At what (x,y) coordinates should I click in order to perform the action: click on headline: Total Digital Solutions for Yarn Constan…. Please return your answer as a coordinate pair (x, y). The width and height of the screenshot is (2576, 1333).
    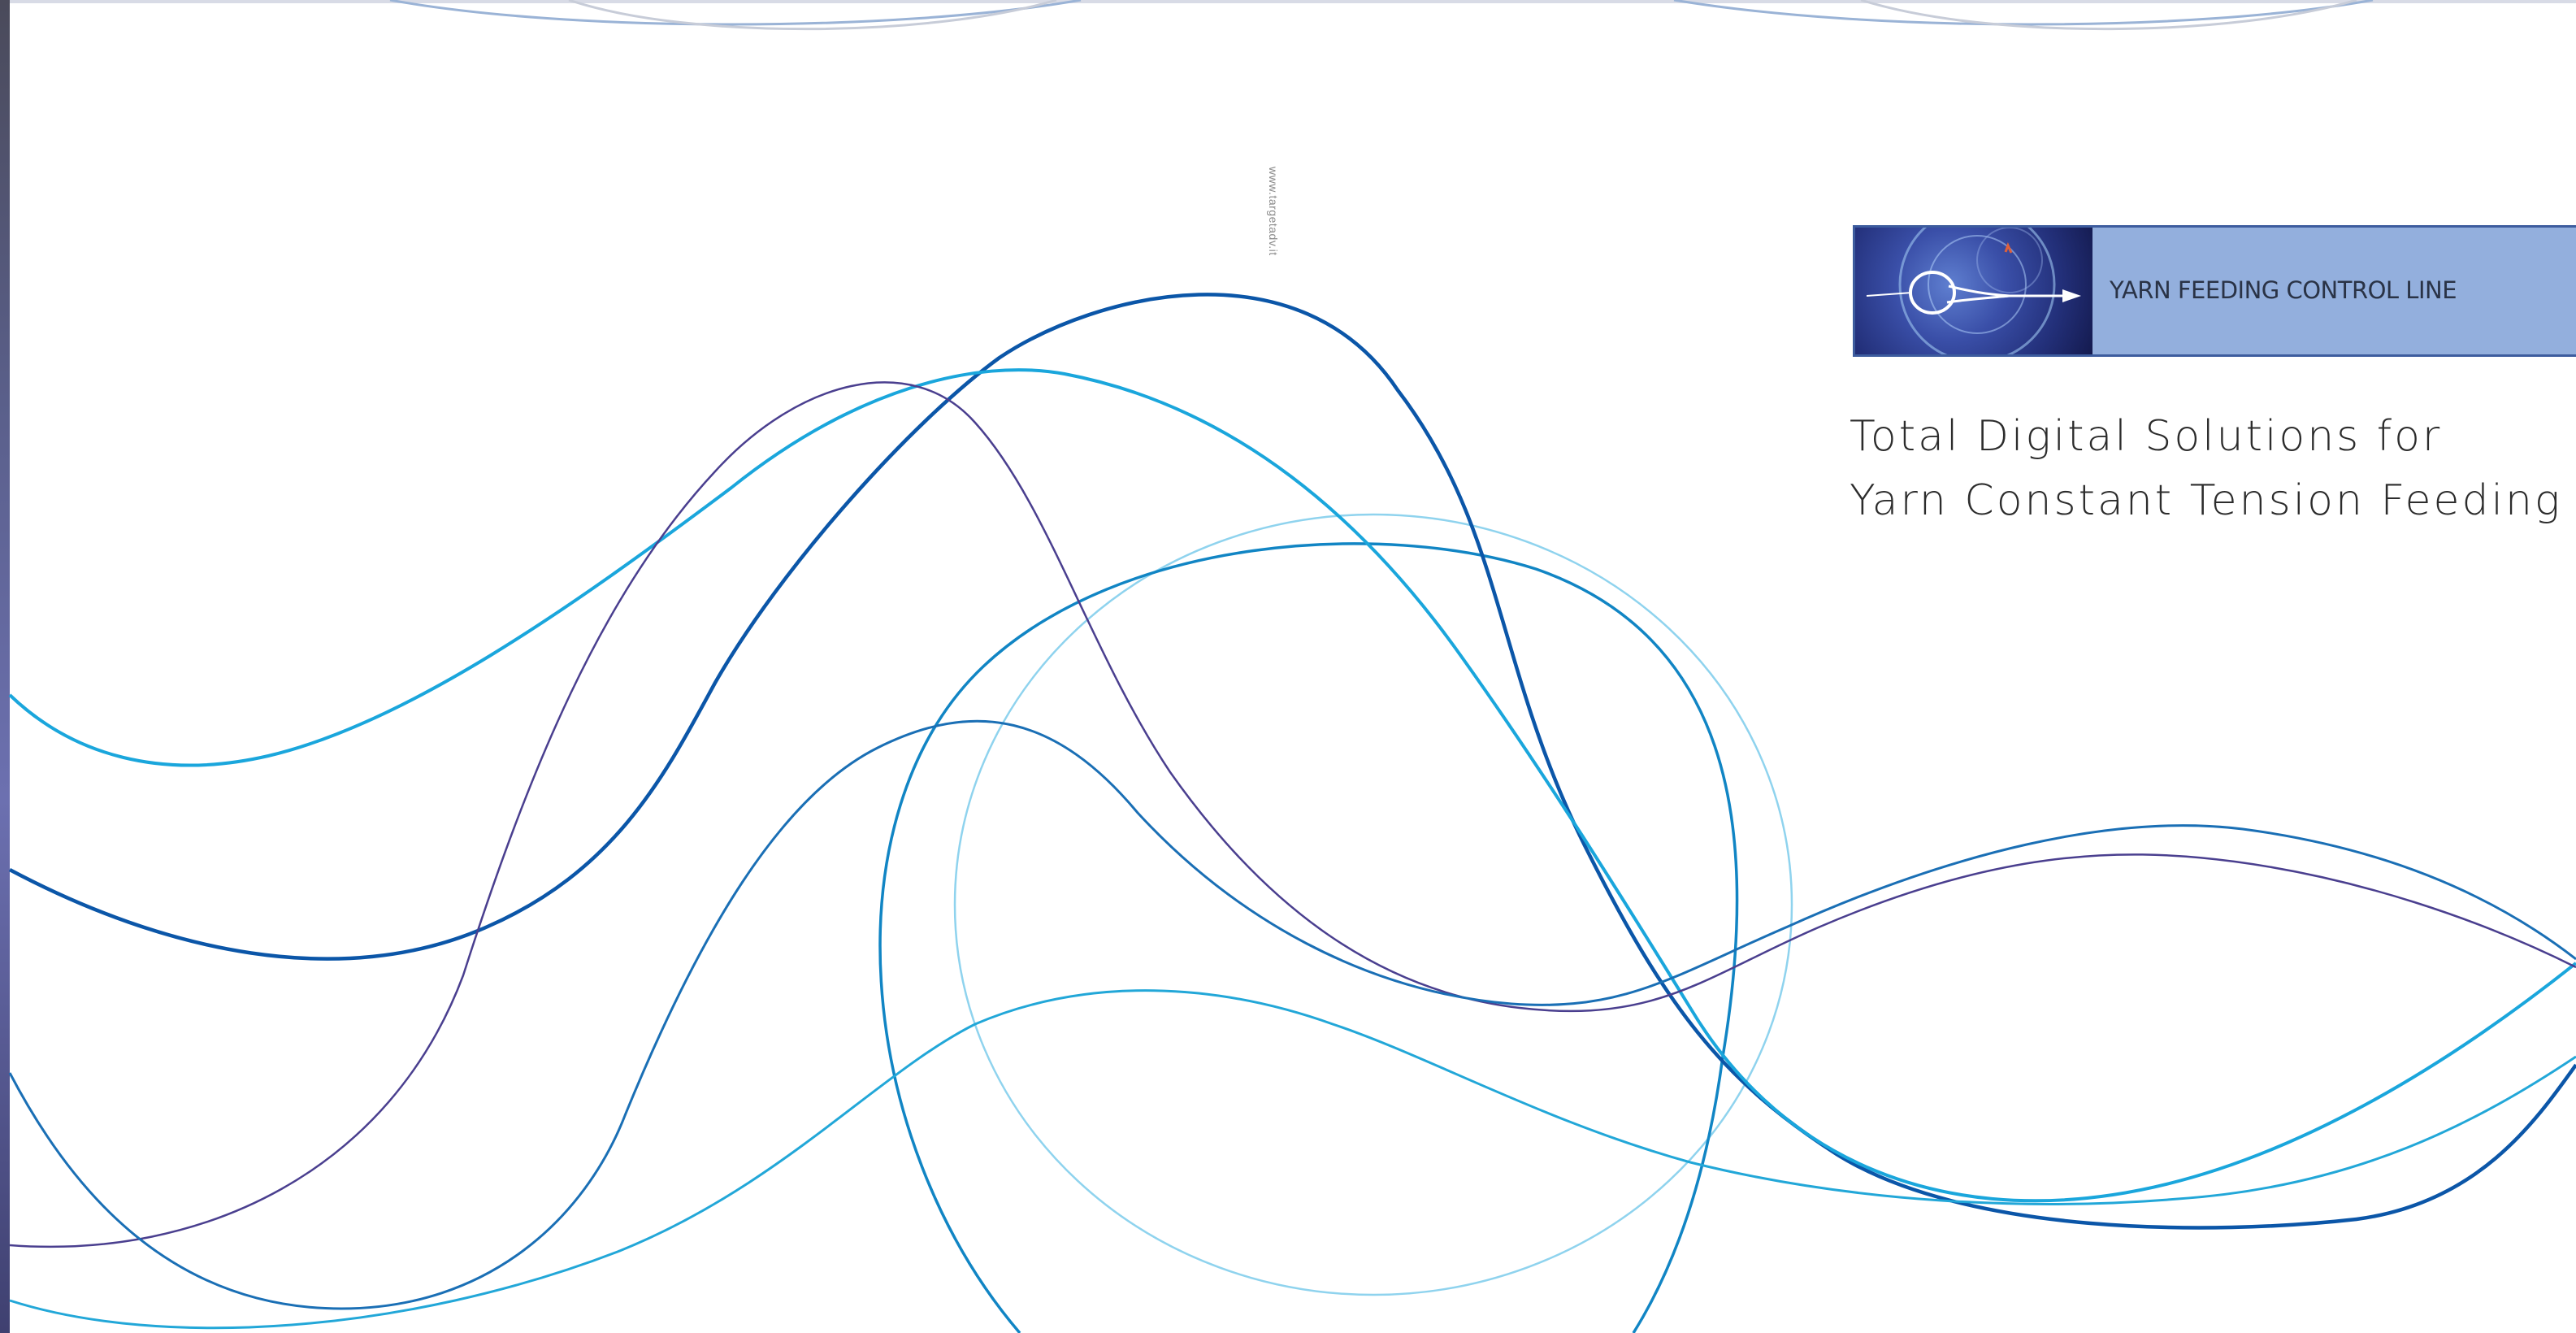
    Looking at the image, I should click on (2206, 469).